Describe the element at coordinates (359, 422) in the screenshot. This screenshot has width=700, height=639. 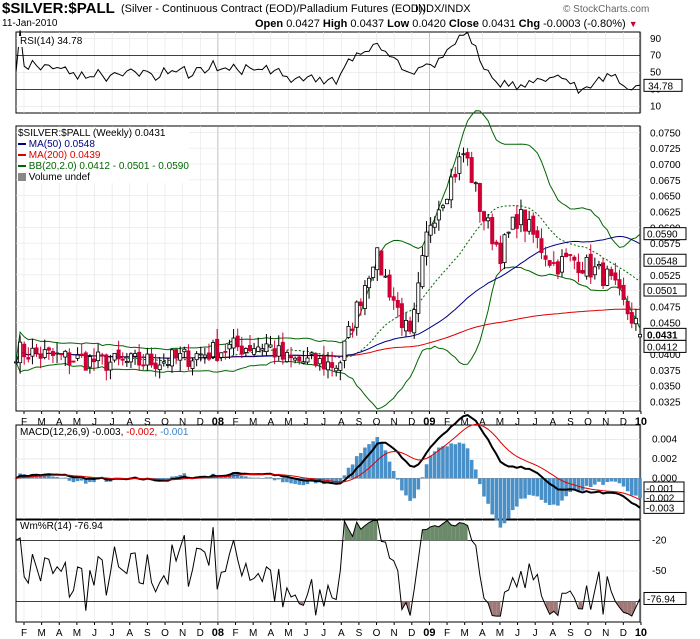
I see `x-tick-label: S` at that location.